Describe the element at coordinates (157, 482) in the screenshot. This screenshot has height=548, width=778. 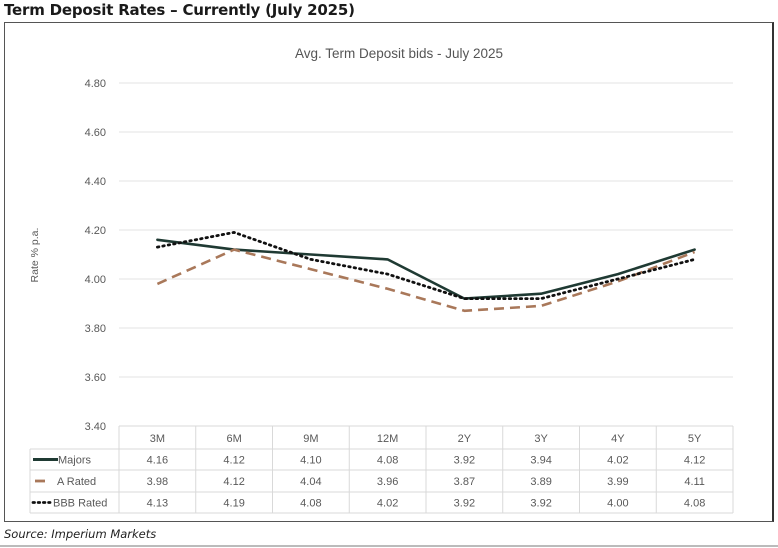
I see `table-cell-value: 3.98` at that location.